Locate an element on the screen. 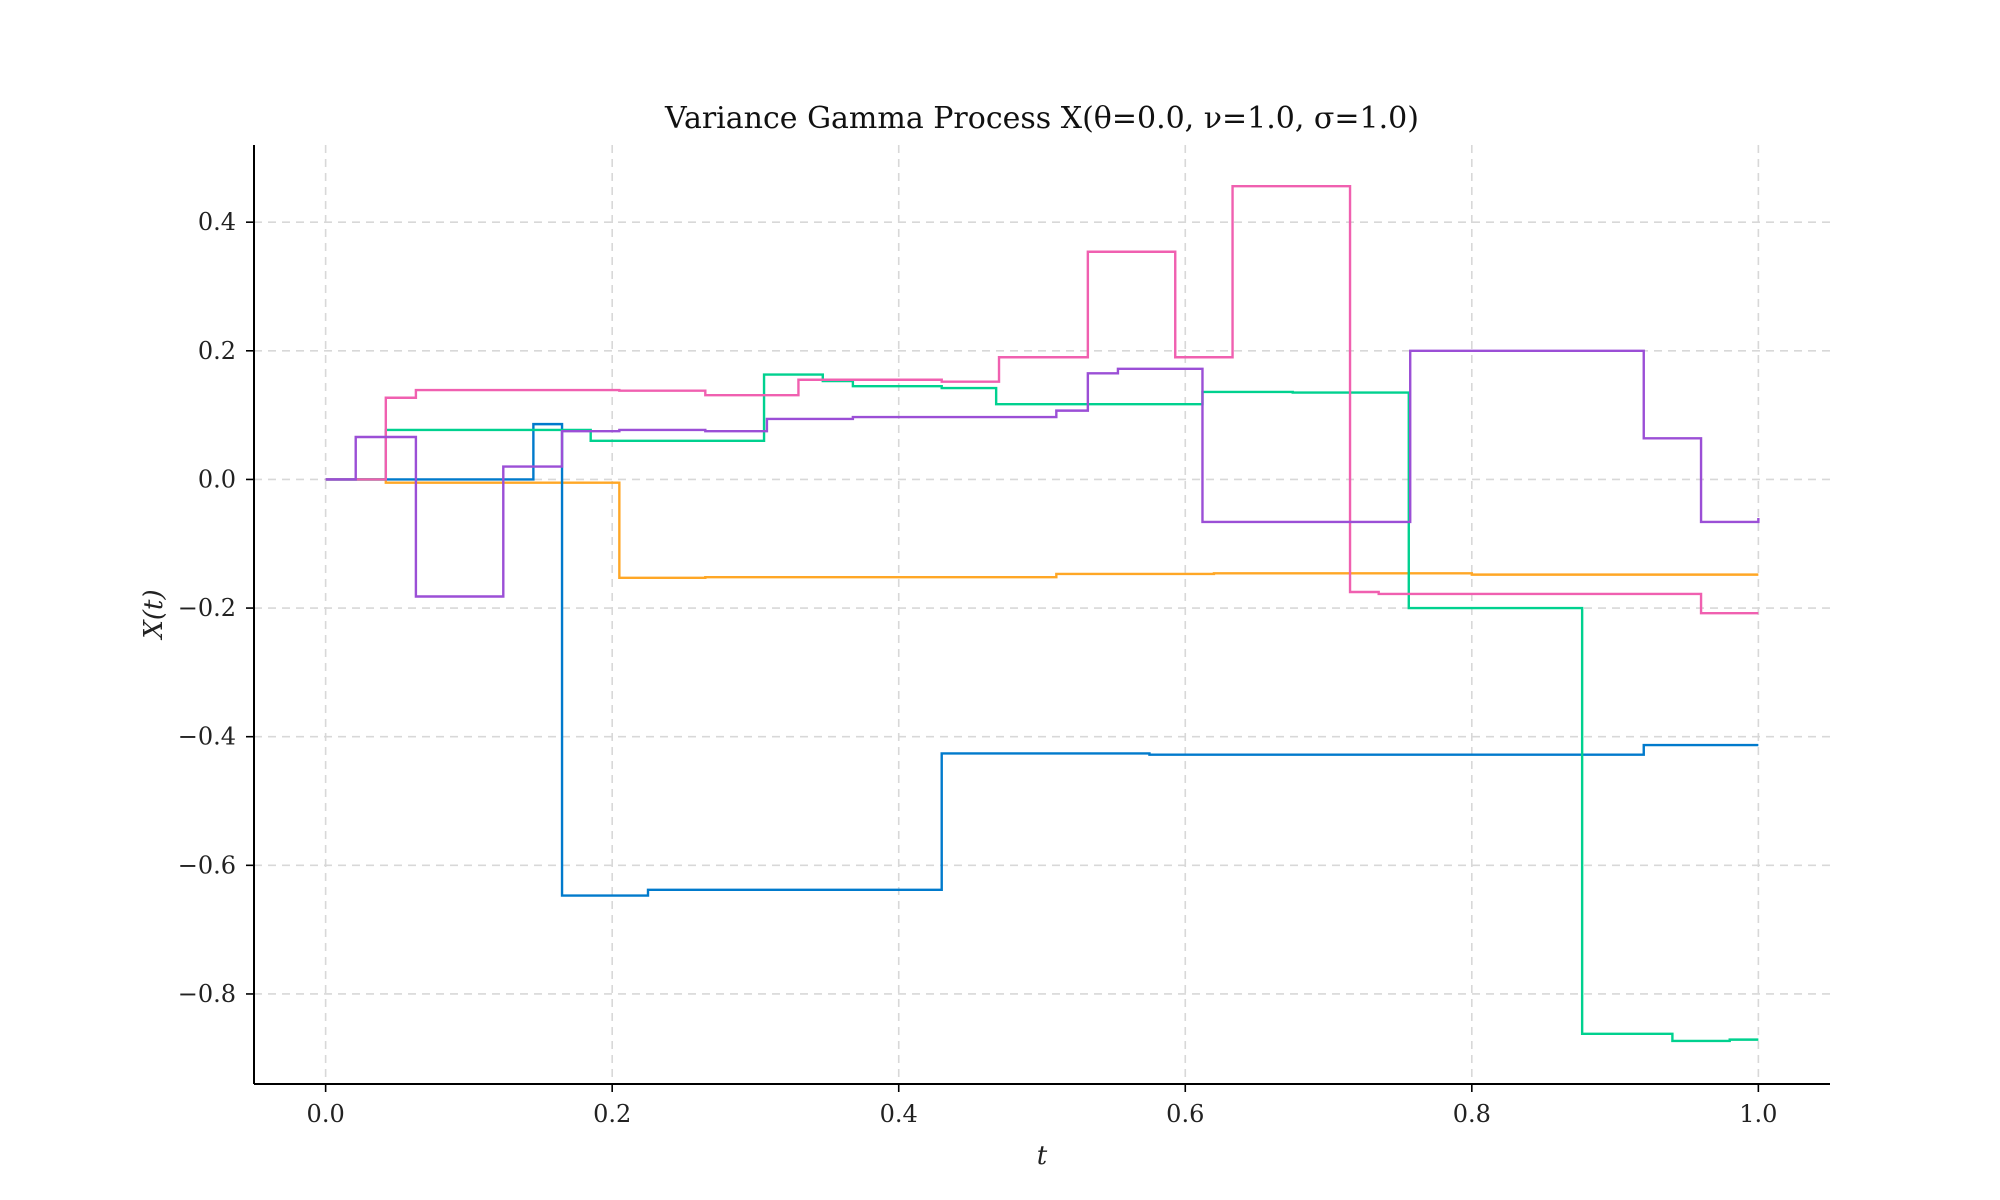 The width and height of the screenshot is (2000, 1200). y-axis-label: X(t) is located at coordinates (154, 614).